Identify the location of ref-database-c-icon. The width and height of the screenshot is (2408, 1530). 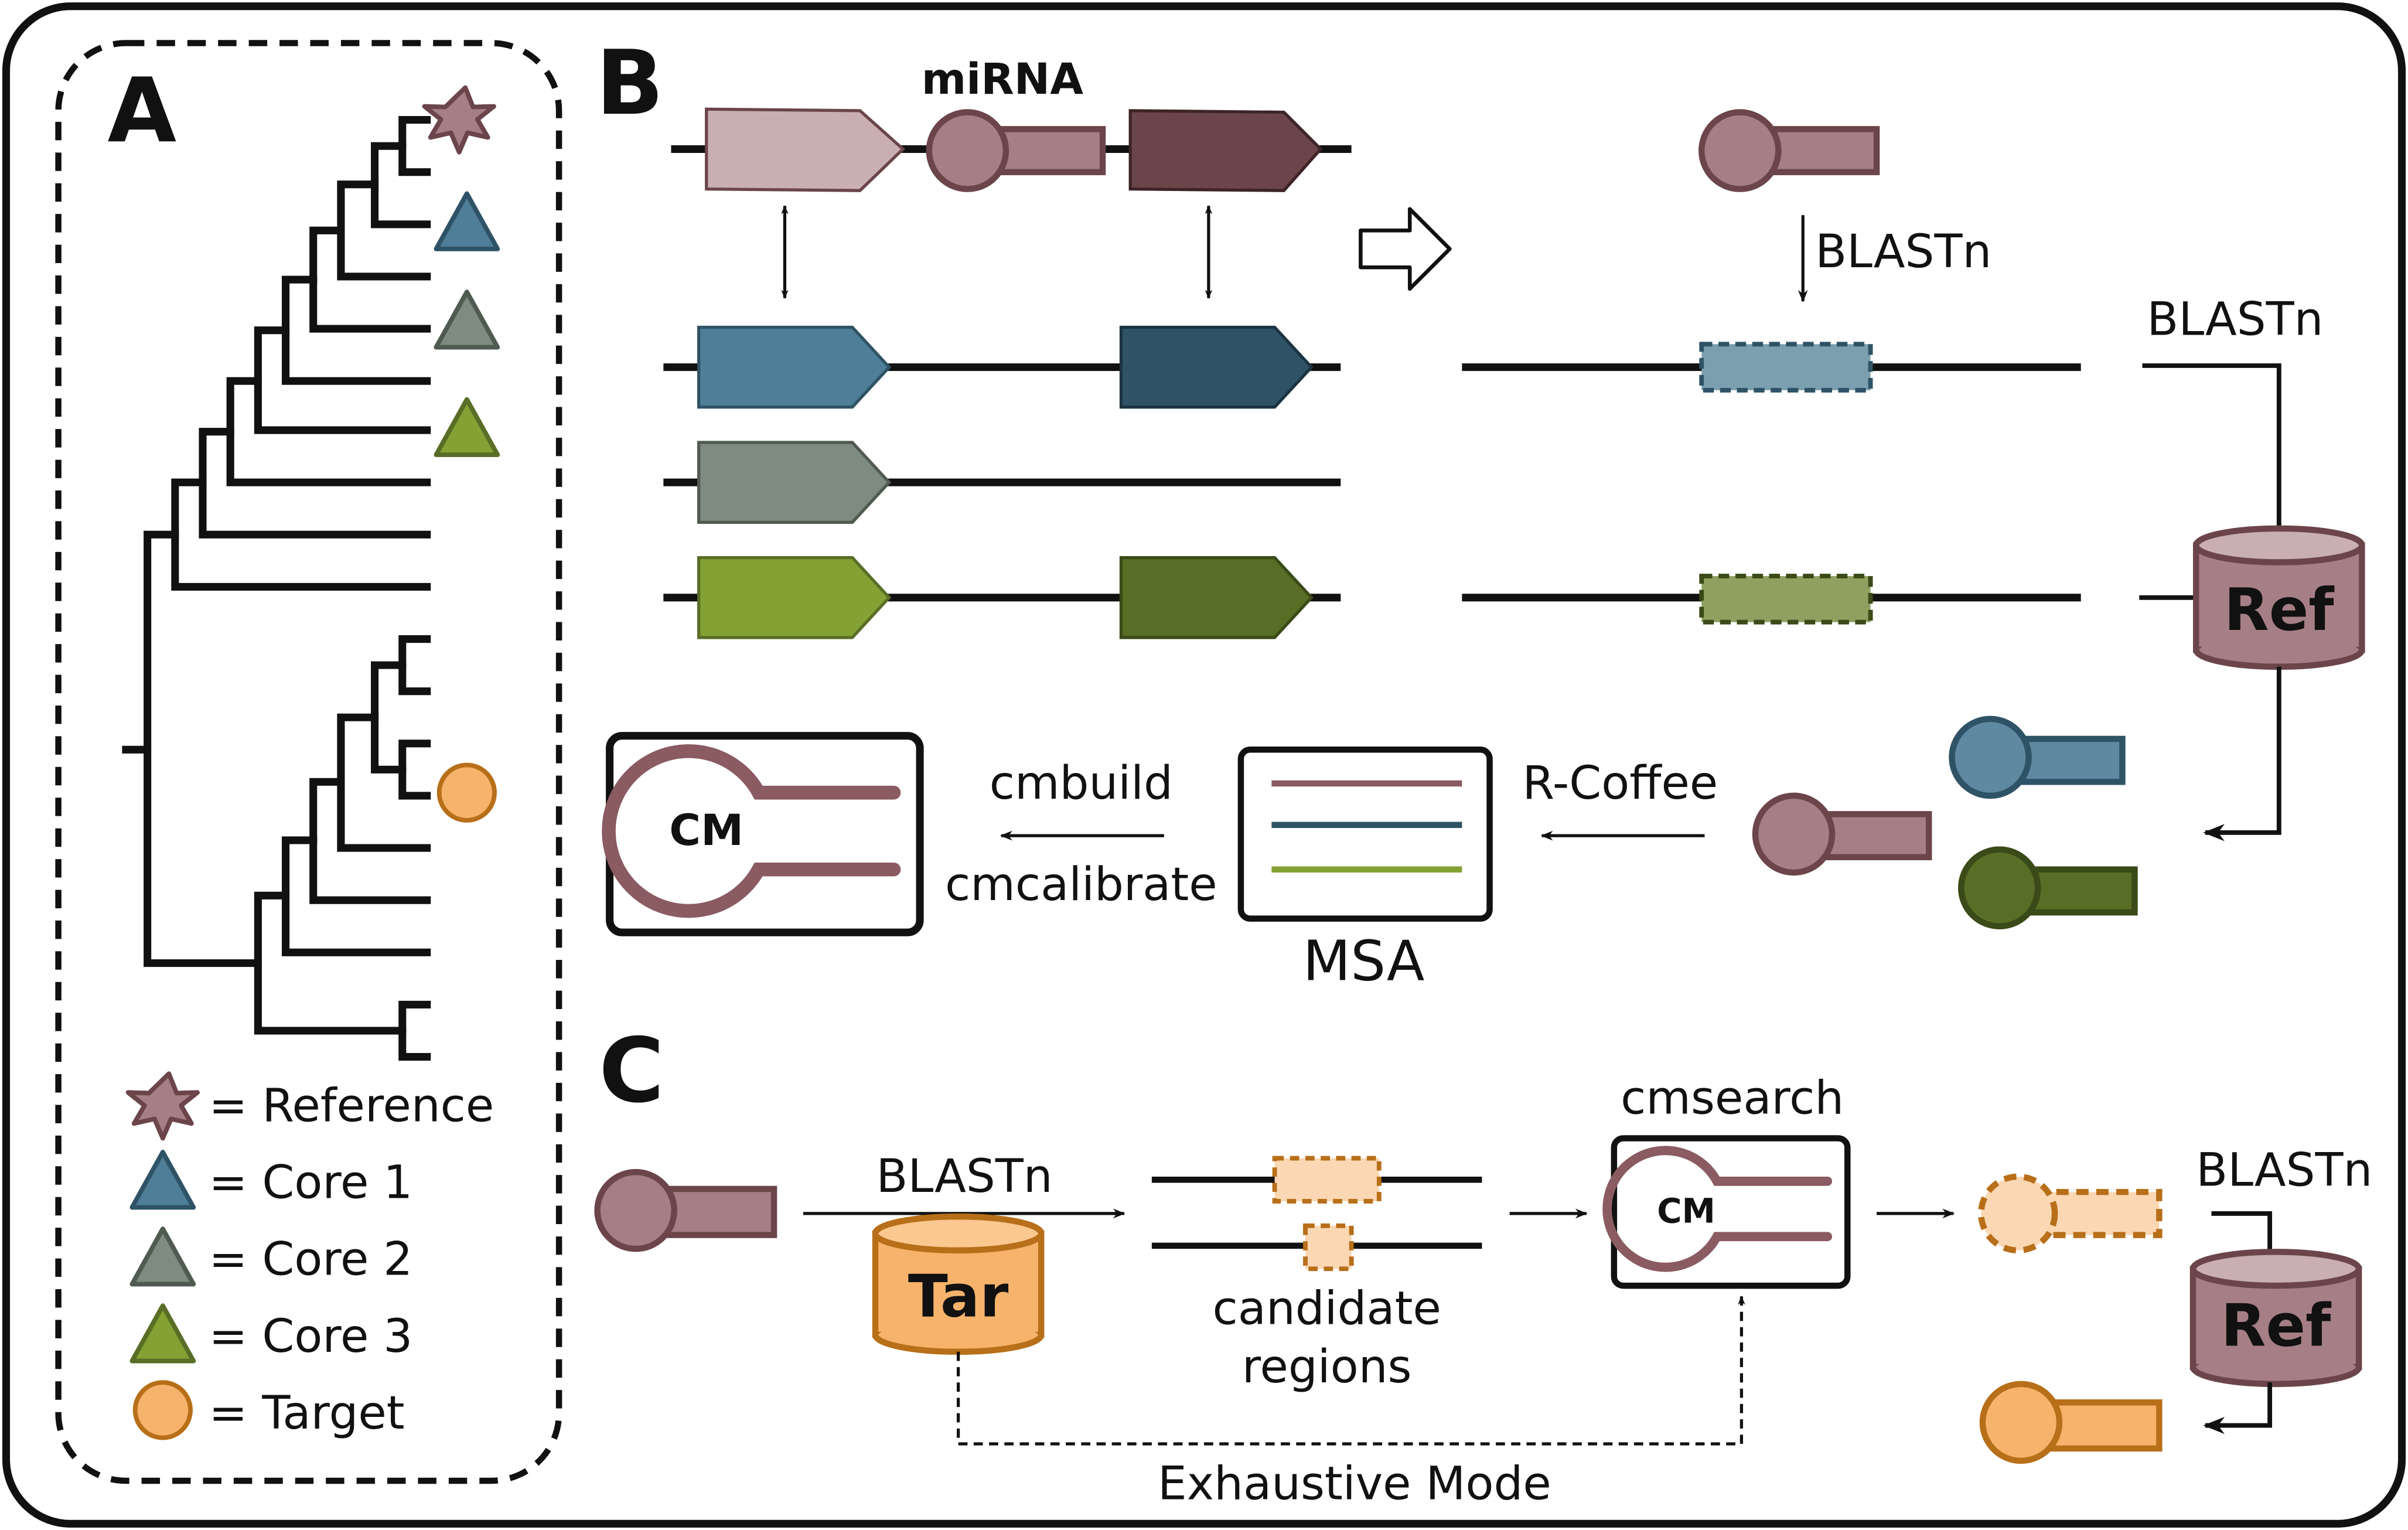
(2275, 1318).